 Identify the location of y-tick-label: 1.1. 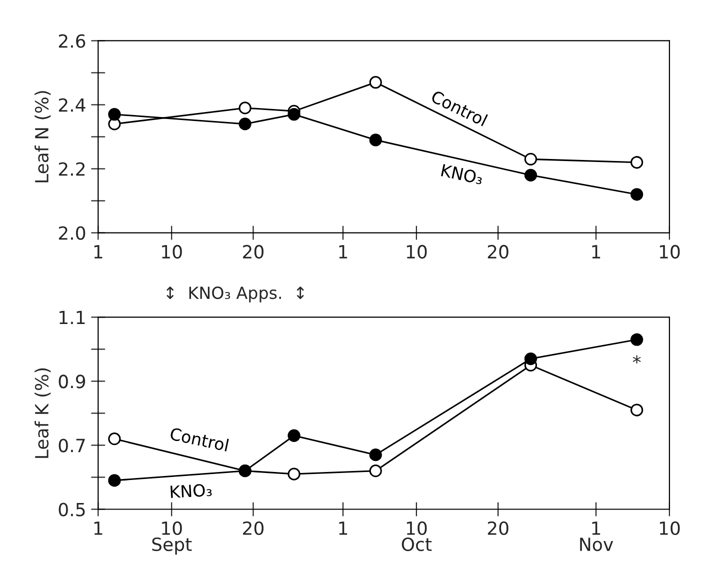
(72, 317).